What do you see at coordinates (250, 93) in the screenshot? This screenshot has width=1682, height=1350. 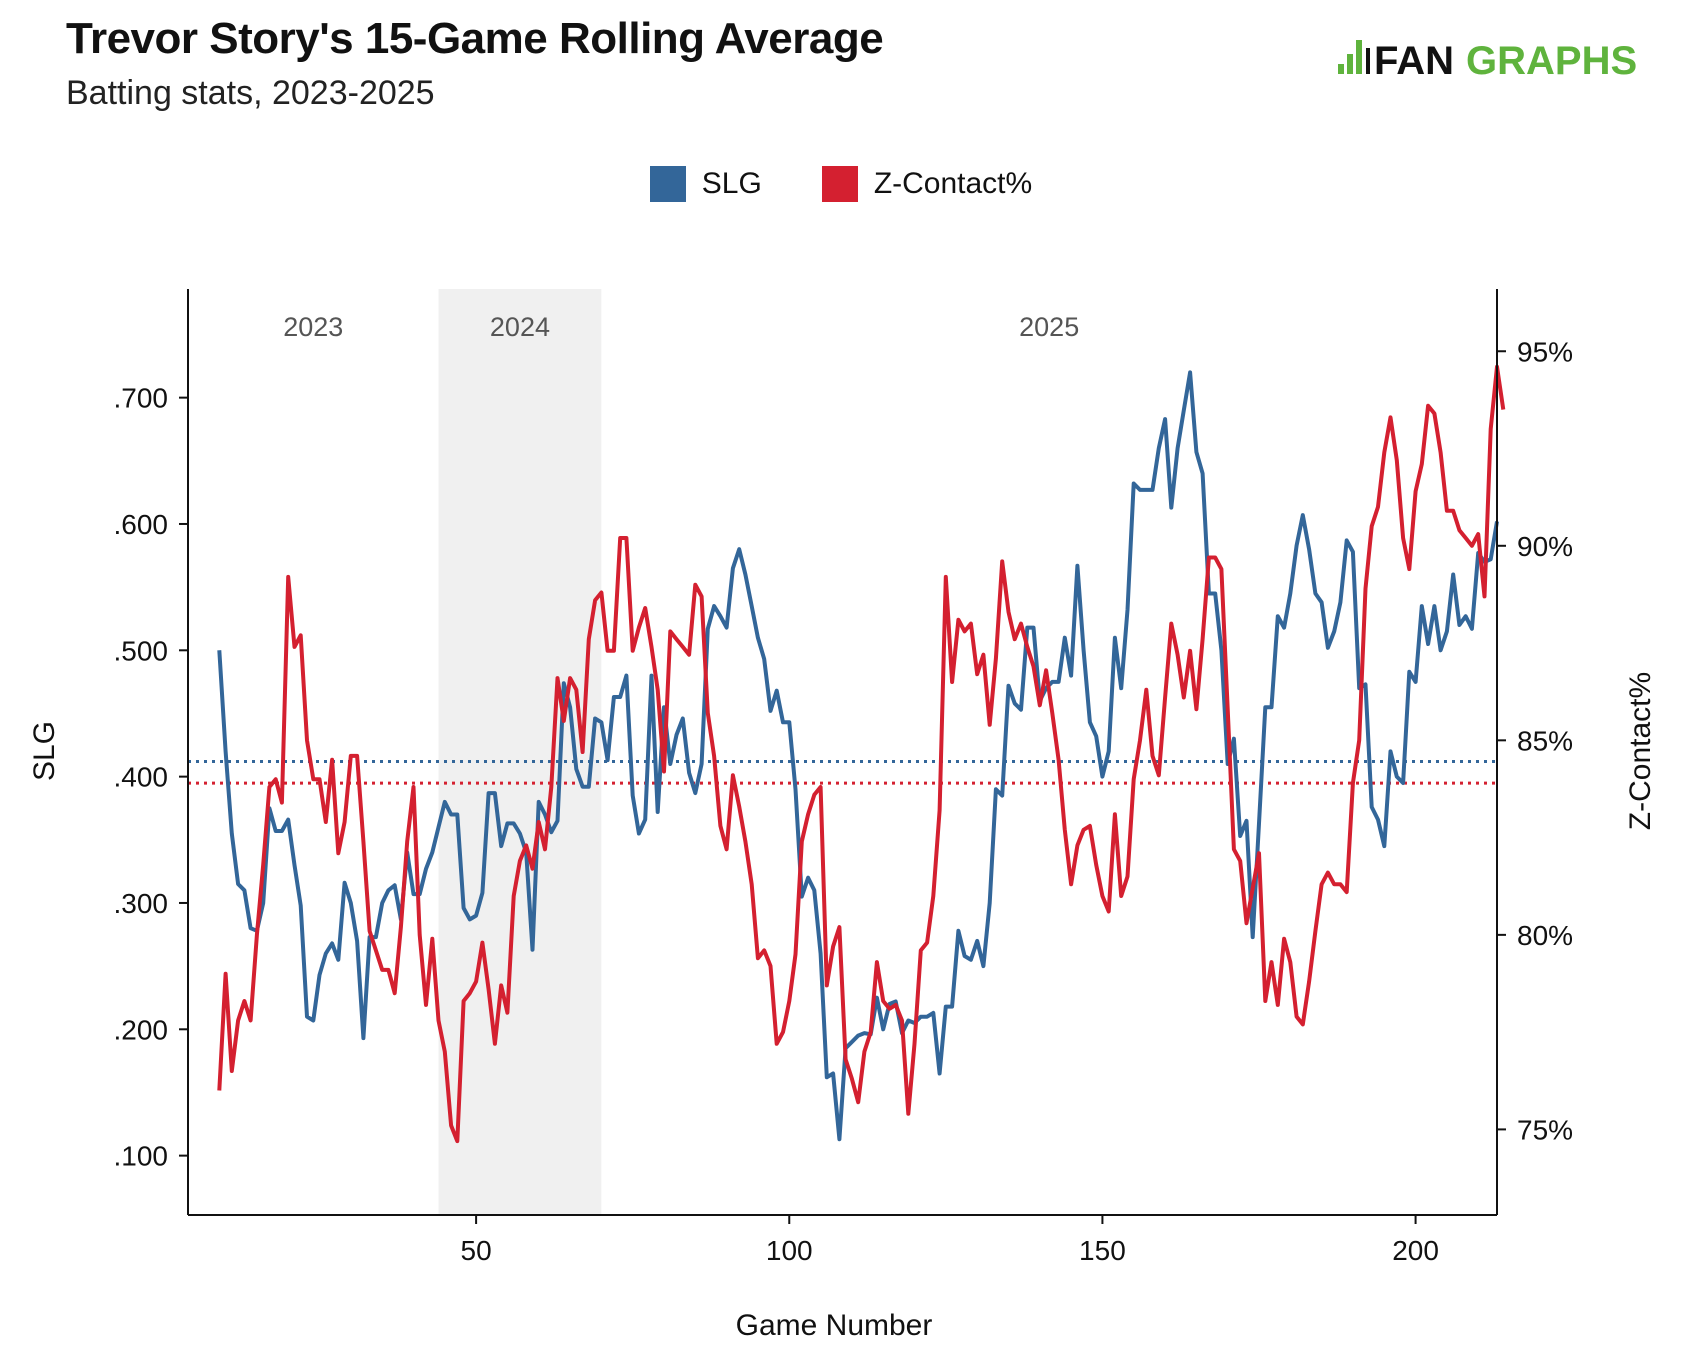 I see `chart-subtitle: Batting stats, 2023-2025` at bounding box center [250, 93].